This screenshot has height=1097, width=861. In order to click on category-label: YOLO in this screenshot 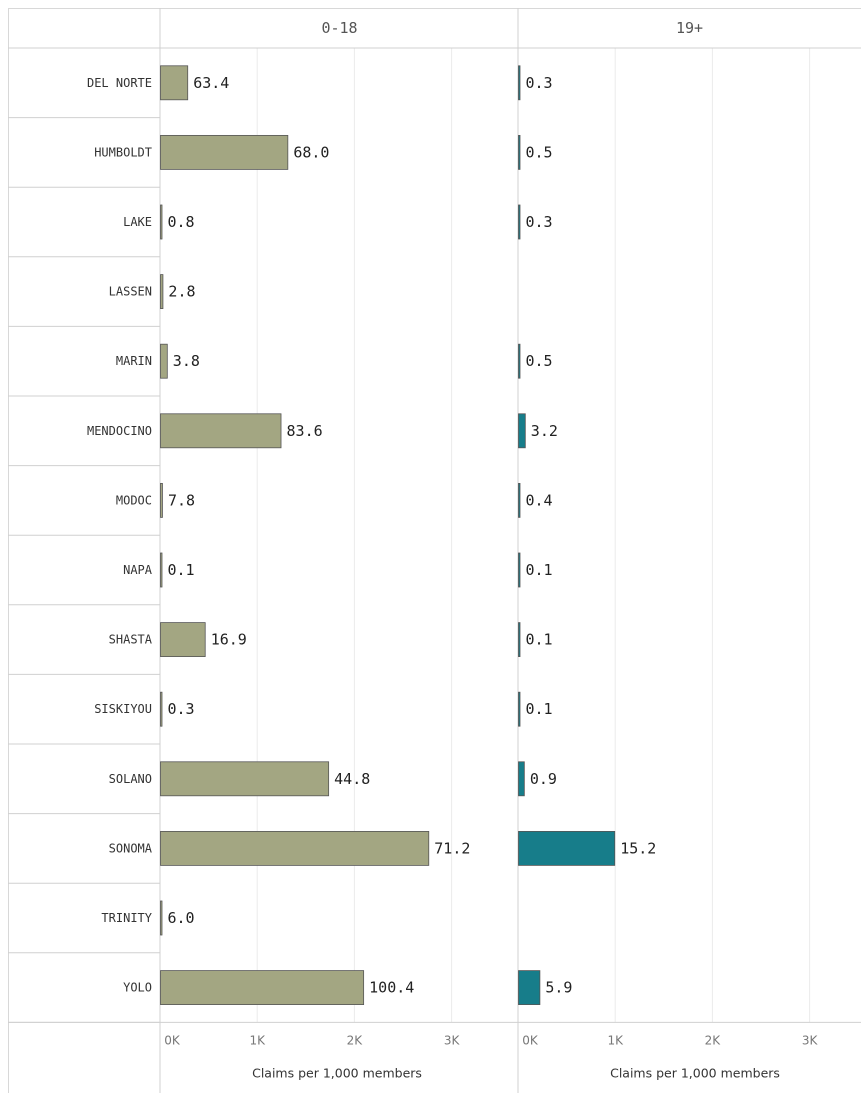, I will do `click(137, 988)`.